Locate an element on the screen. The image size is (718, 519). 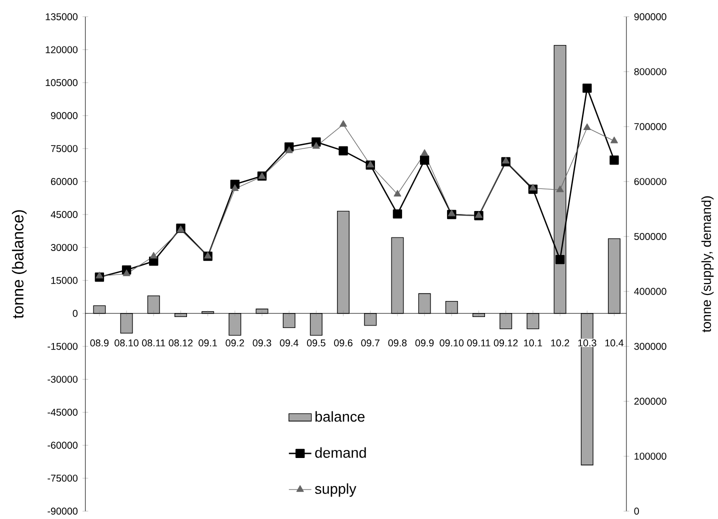
y-tick-label: 120000 is located at coordinates (62, 50).